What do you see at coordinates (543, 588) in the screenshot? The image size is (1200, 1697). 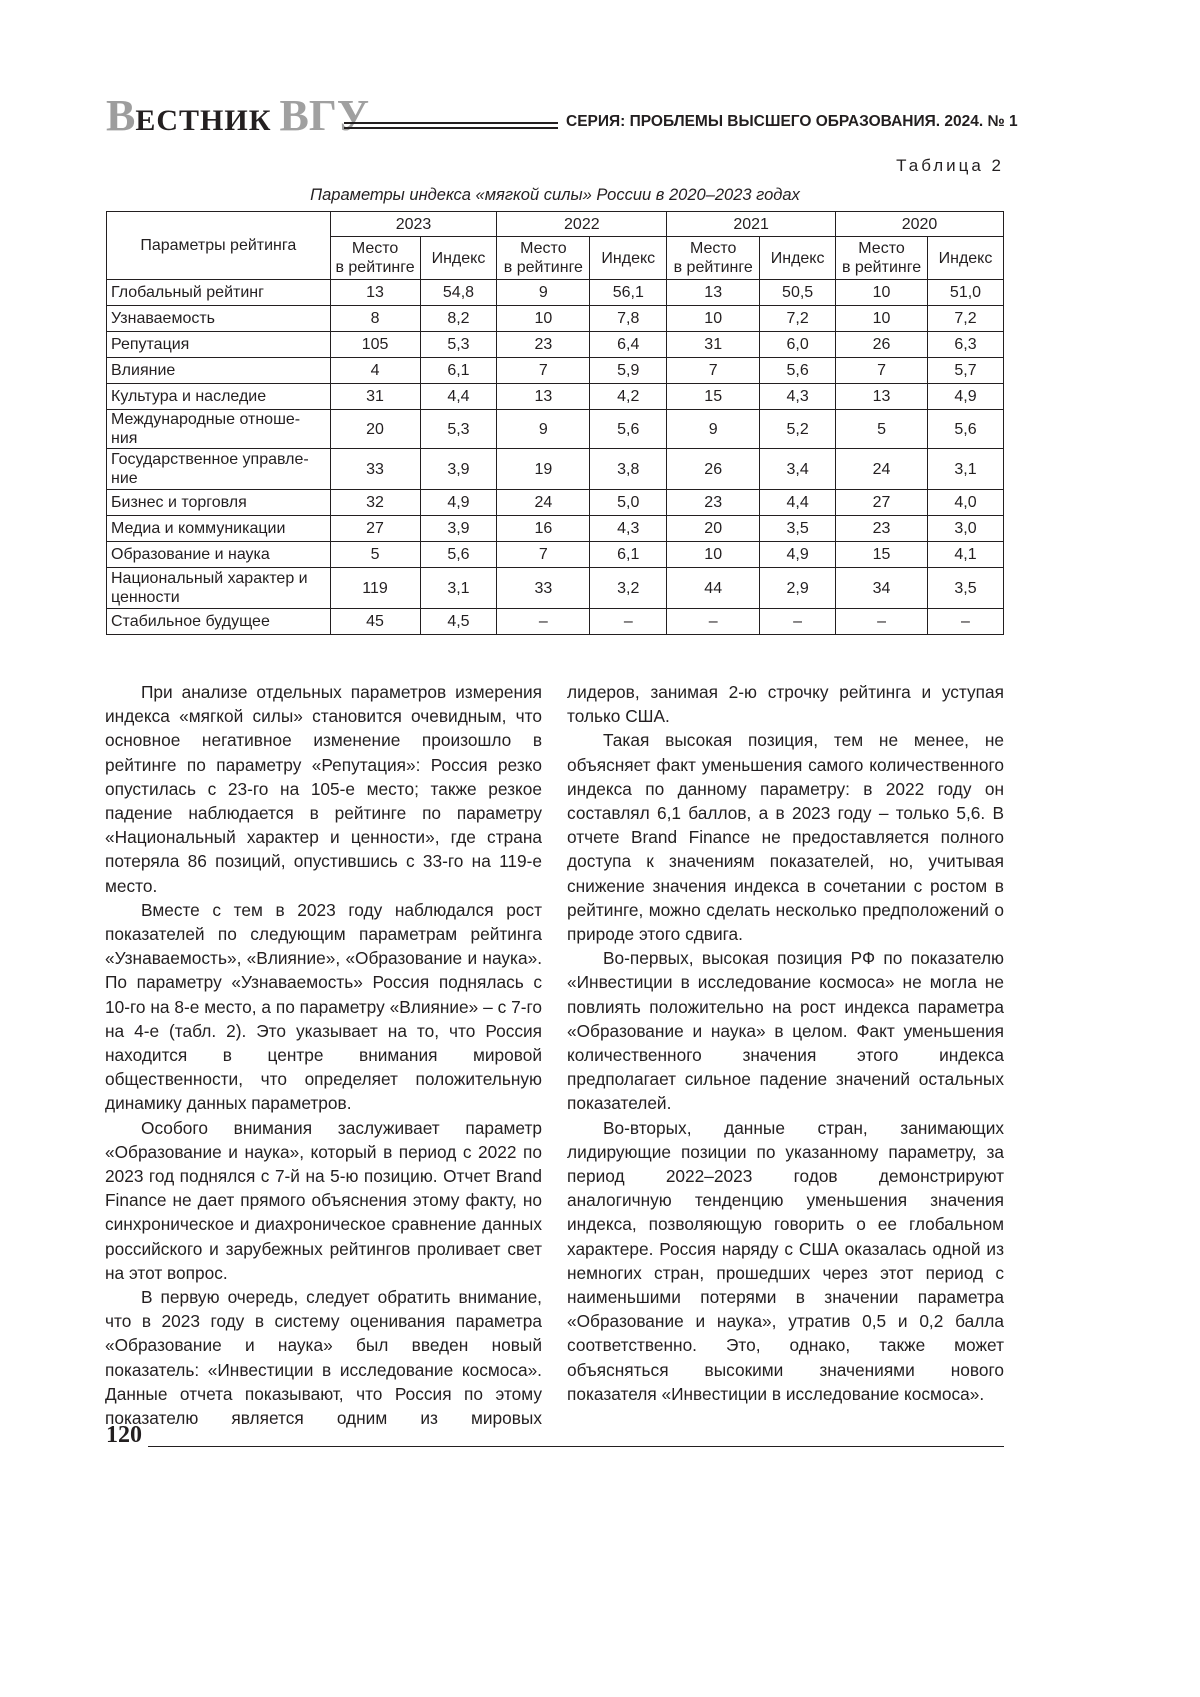 I see `place-cell: 33` at bounding box center [543, 588].